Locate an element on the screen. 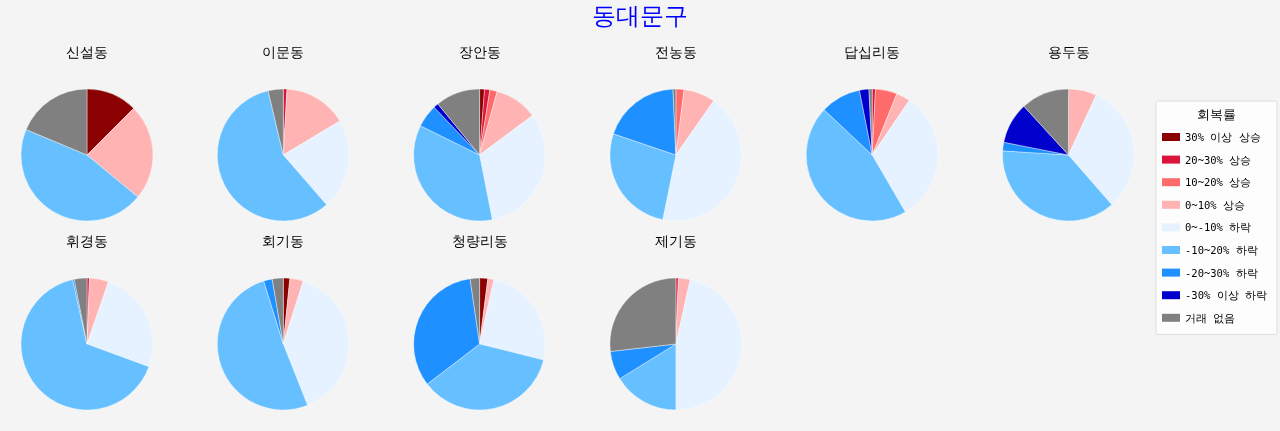 Image resolution: width=1280 pixels, height=431 pixels. category-label: 거래 없음 is located at coordinates (1210, 317).